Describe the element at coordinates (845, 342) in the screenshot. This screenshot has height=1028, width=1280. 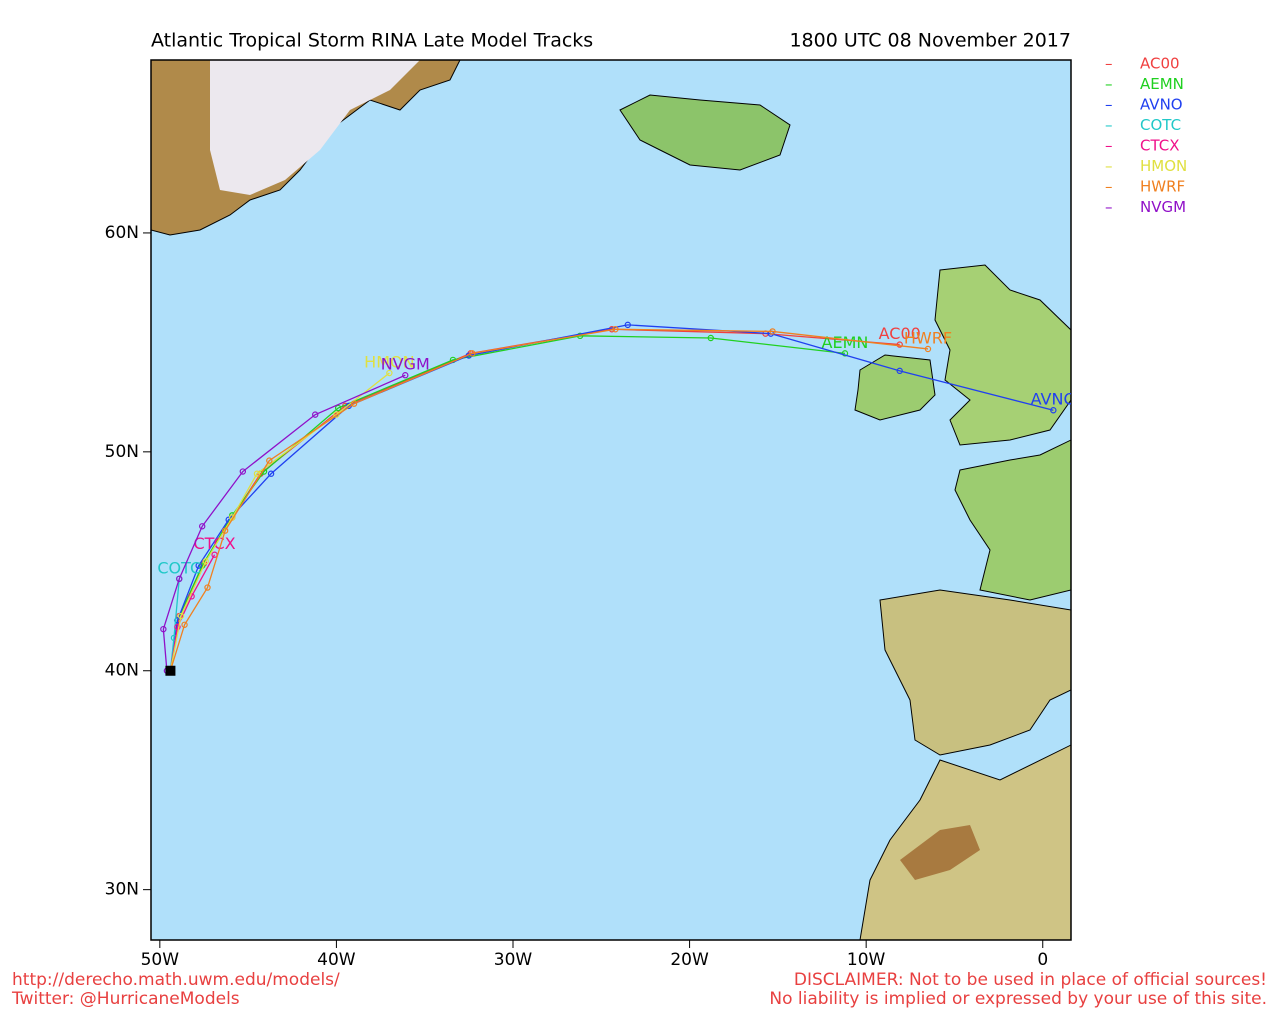
I see `track-end-label: AEMN` at that location.